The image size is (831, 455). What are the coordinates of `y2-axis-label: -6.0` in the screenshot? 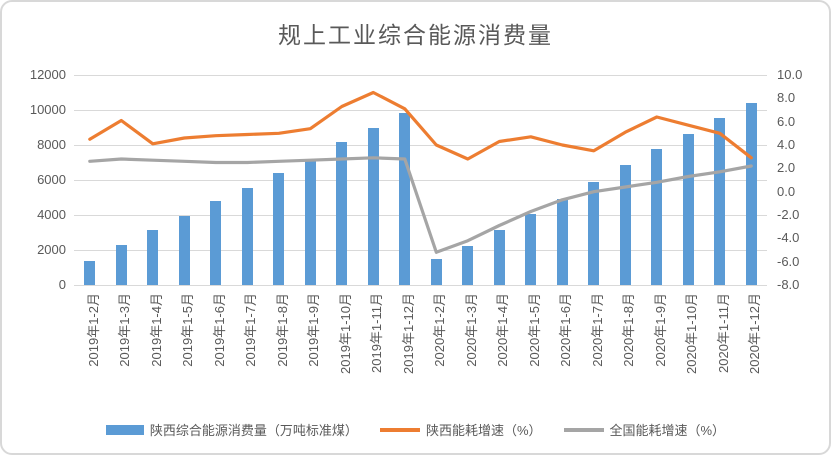 It's located at (788, 261).